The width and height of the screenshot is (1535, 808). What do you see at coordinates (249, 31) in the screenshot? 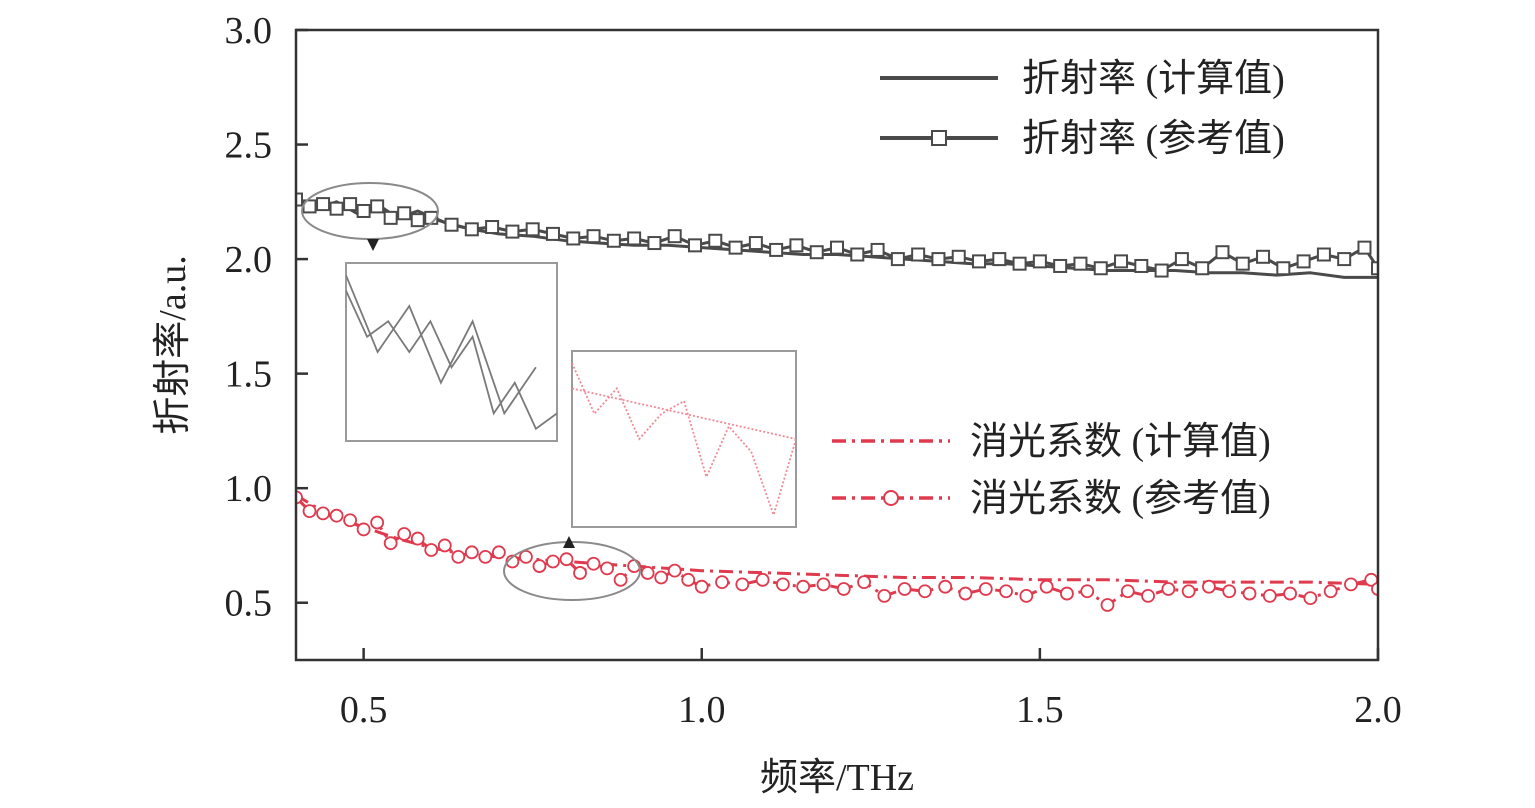
I see `y-tick-label: 3.0` at bounding box center [249, 31].